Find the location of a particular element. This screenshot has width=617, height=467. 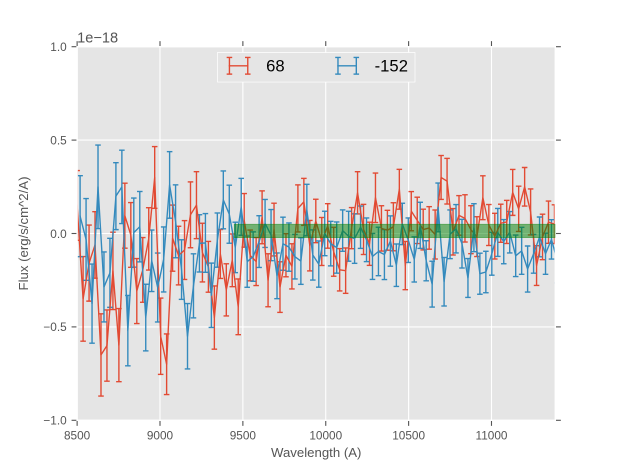

svg-text: Wavelength (A) is located at coordinates (316, 452).